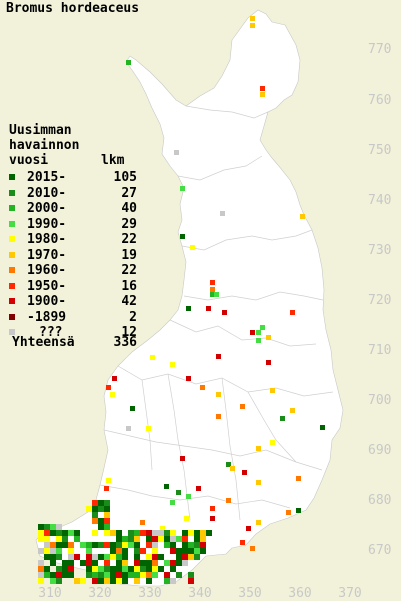 This screenshot has width=401, height=601. Describe the element at coordinates (249, 593) in the screenshot. I see `x-tick-label: 350` at that location.